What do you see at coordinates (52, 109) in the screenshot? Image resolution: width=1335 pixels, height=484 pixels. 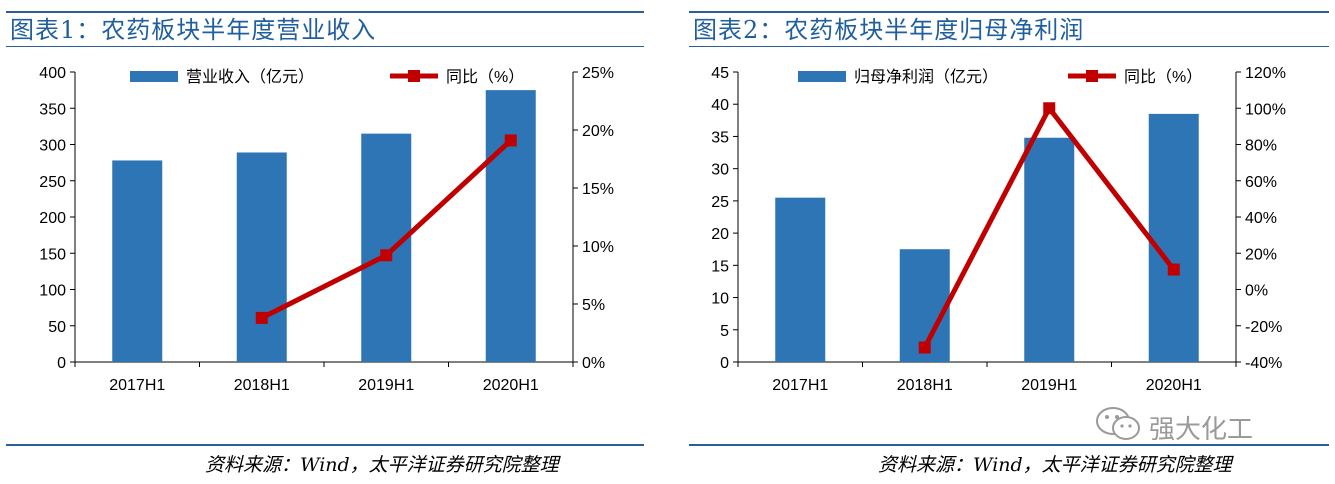 I see `y-tick-label-left: 350` at bounding box center [52, 109].